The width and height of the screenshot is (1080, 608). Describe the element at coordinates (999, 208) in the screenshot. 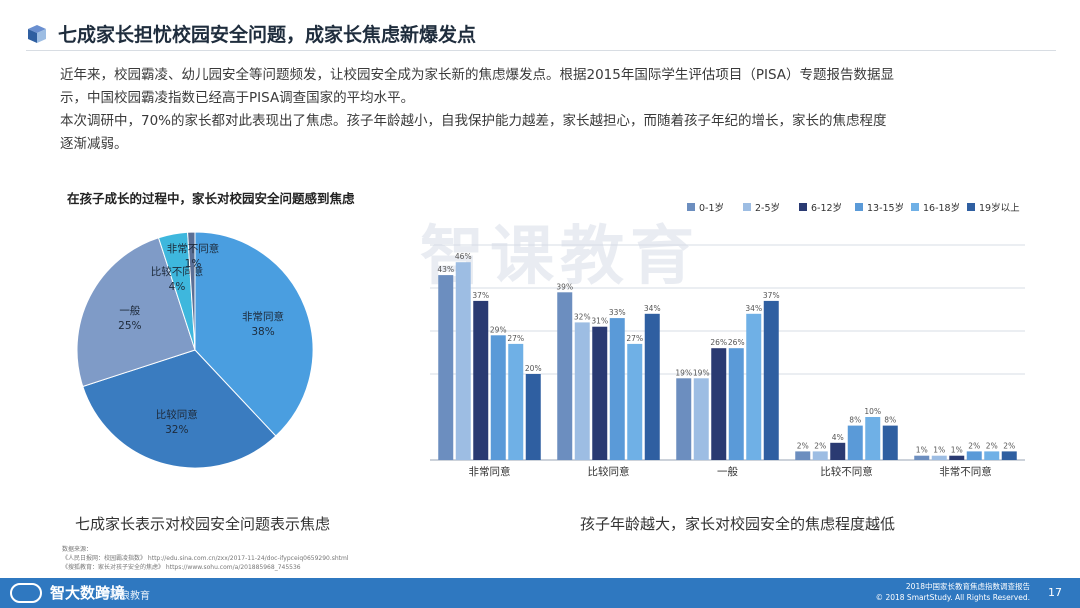

I see `legend-label: 19岁以上` at that location.